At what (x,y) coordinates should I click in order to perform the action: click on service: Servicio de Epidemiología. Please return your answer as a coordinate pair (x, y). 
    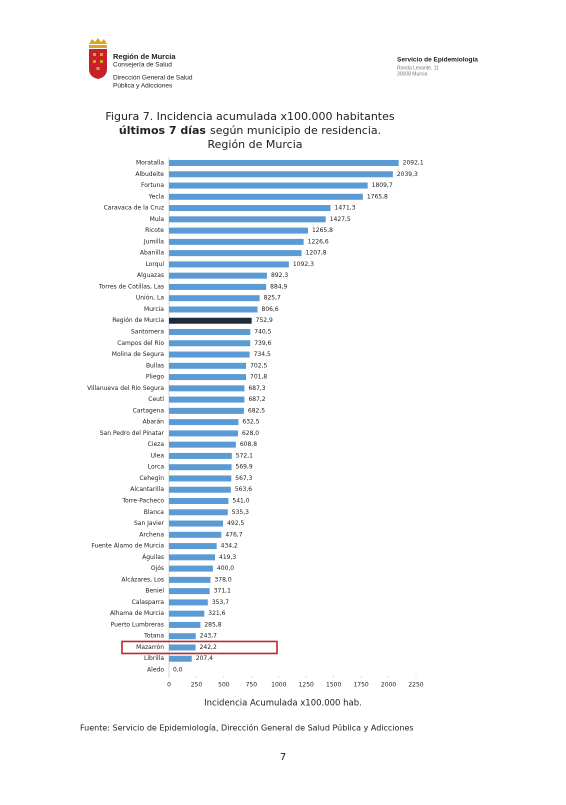
    Looking at the image, I should click on (437, 60).